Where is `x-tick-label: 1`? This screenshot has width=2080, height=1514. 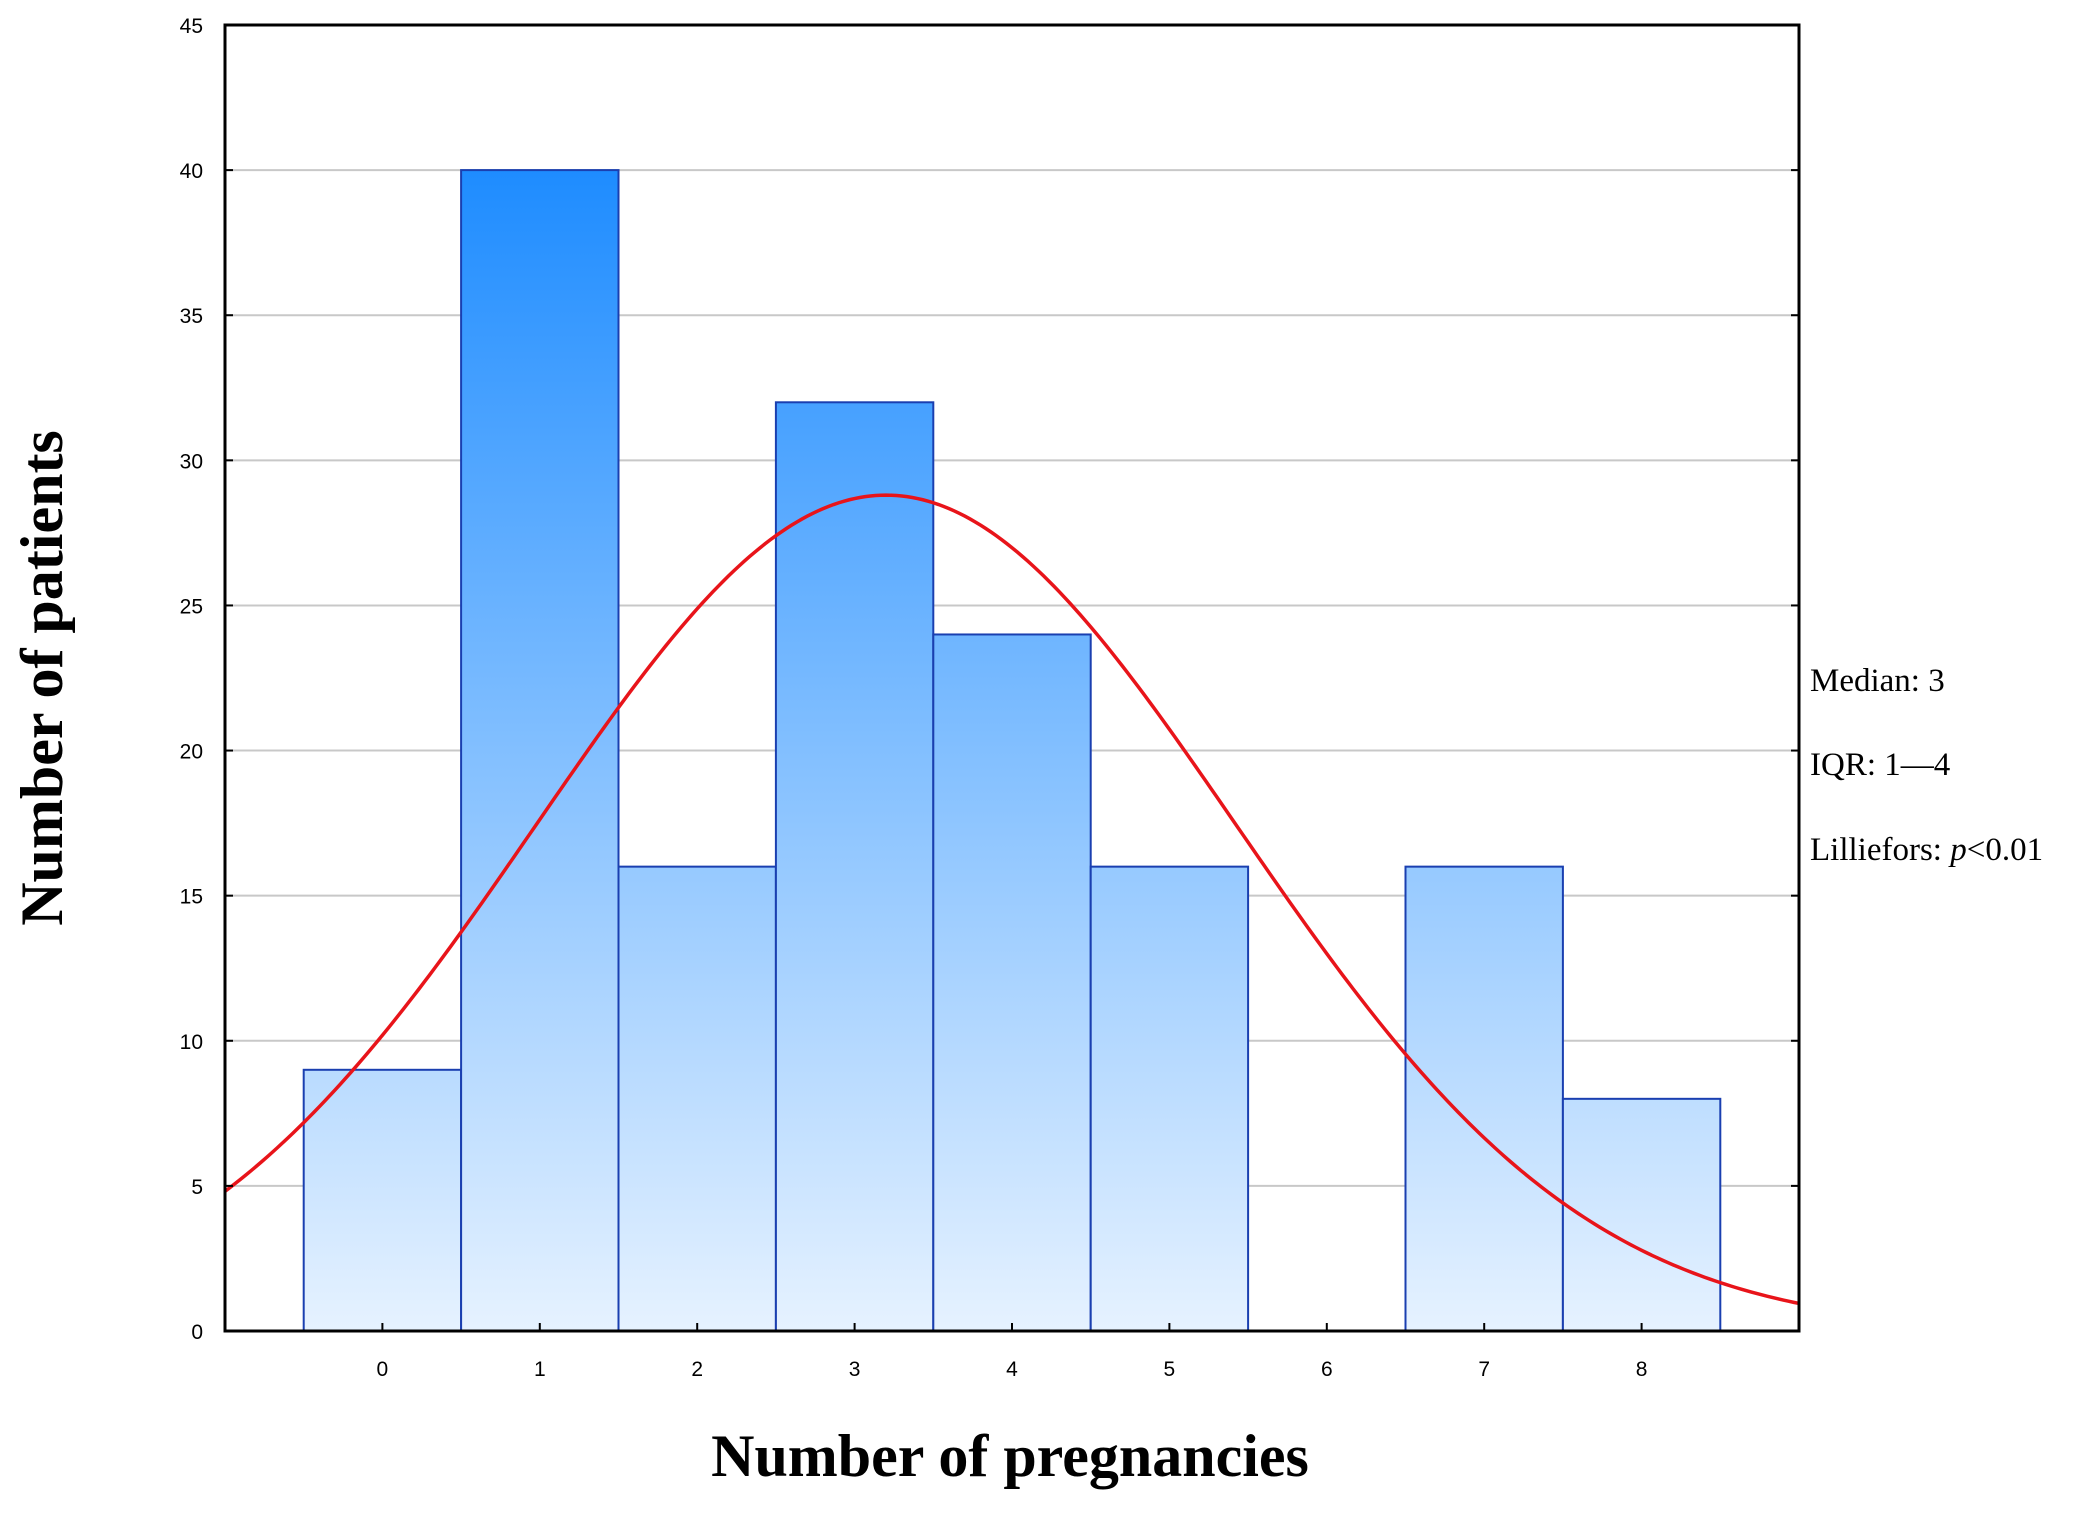 x-tick-label: 1 is located at coordinates (540, 1369).